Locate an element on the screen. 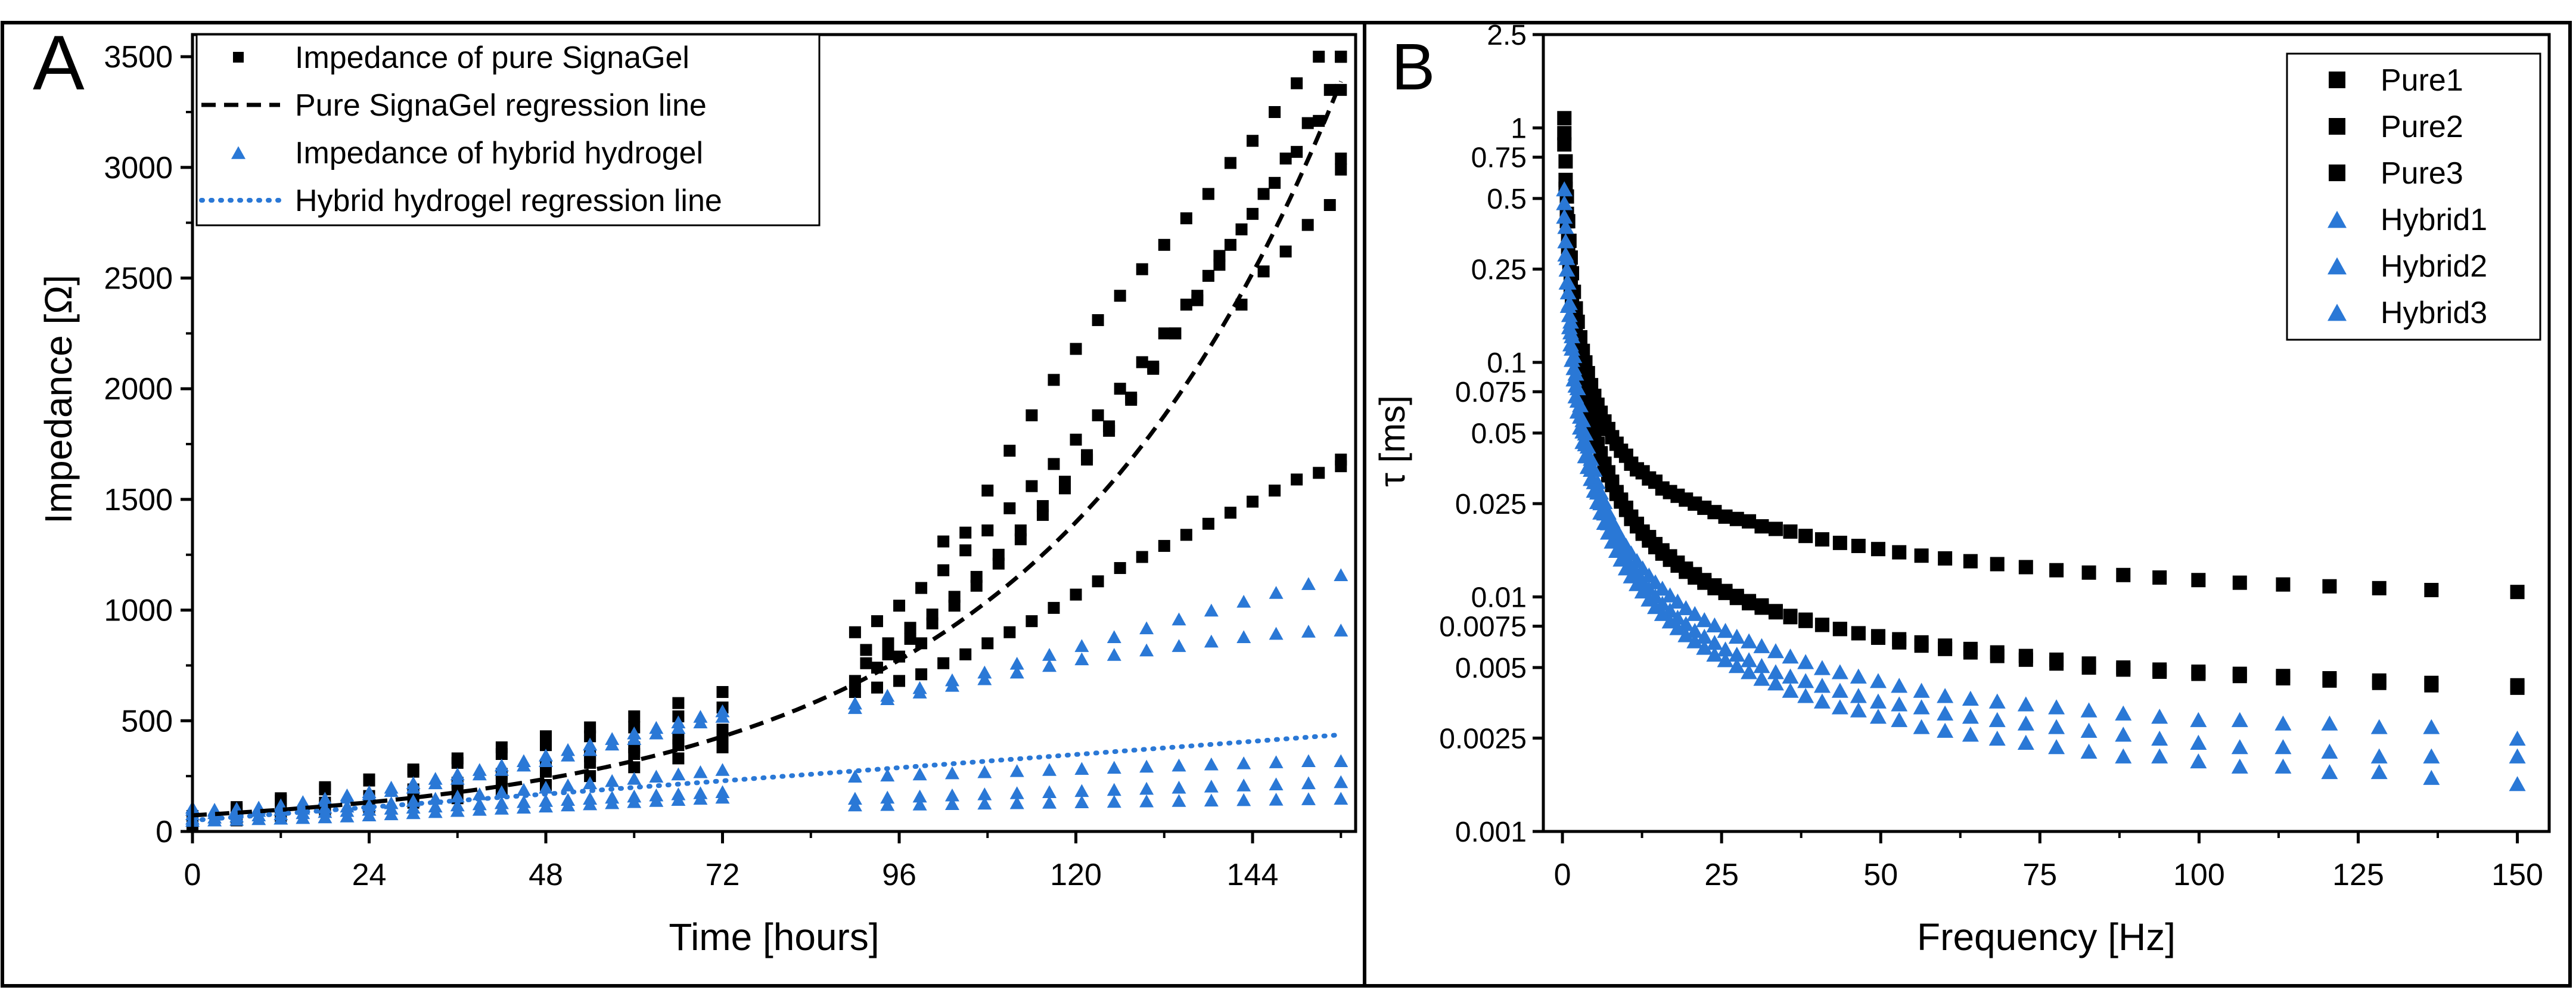  x-tick-label: 100 is located at coordinates (2199, 875).